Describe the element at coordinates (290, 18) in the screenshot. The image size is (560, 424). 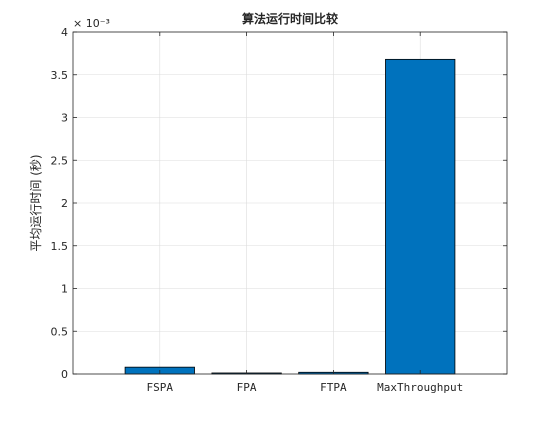
I see `chart-title: 算法运行时间比较` at that location.